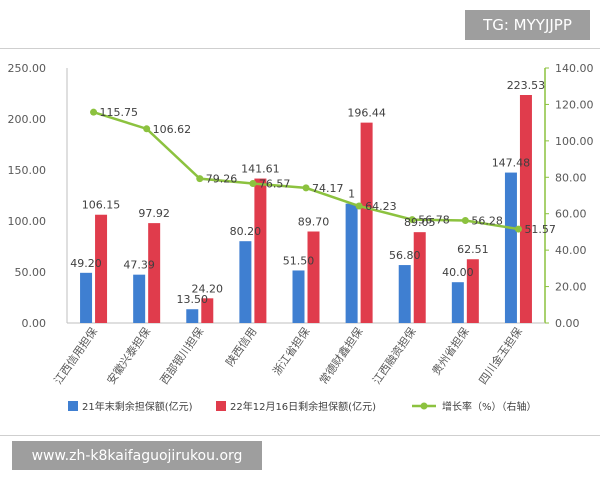  Describe the element at coordinates (75, 356) in the screenshot. I see `category-label: 江西信用担保` at that location.